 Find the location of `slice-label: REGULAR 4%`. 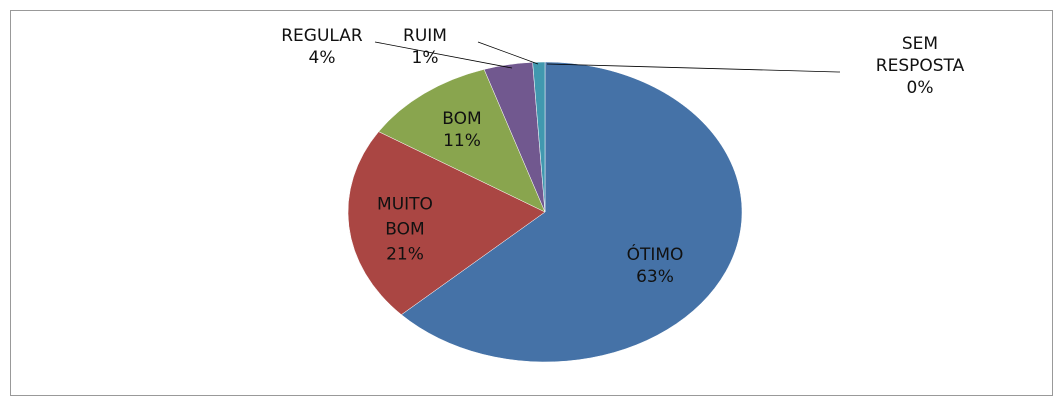

slice-label: REGULAR 4% is located at coordinates (322, 47).